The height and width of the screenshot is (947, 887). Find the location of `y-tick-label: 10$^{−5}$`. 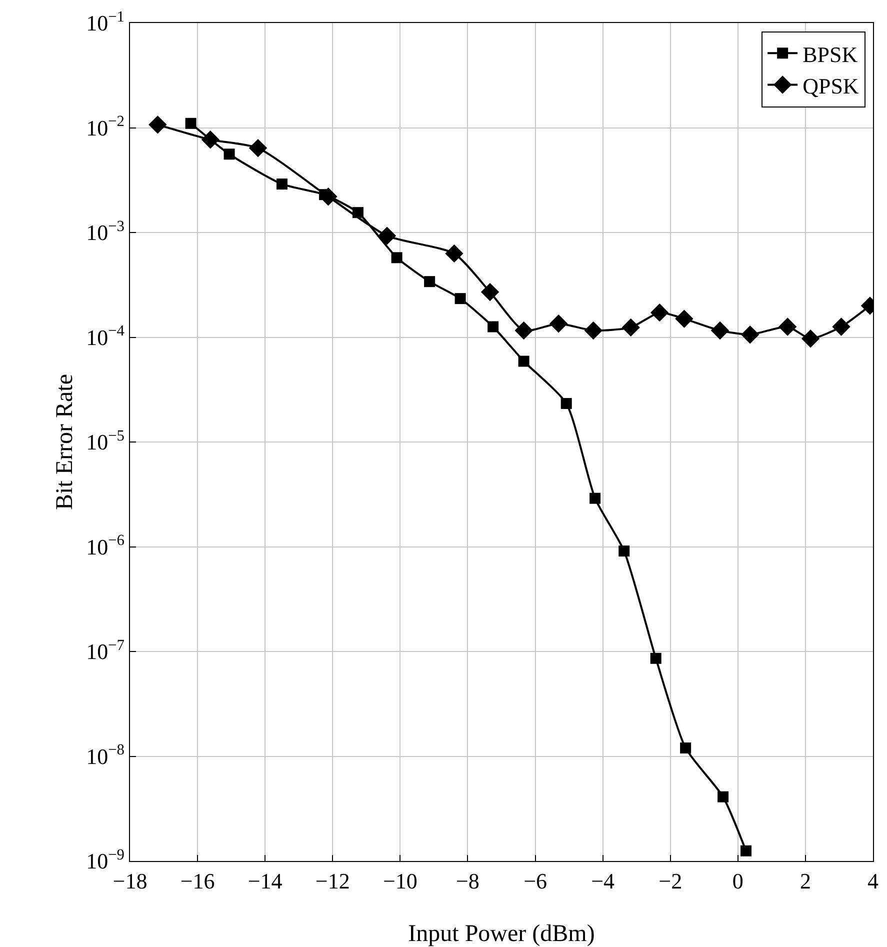

y-tick-label: 10$^{−5}$ is located at coordinates (105, 441).